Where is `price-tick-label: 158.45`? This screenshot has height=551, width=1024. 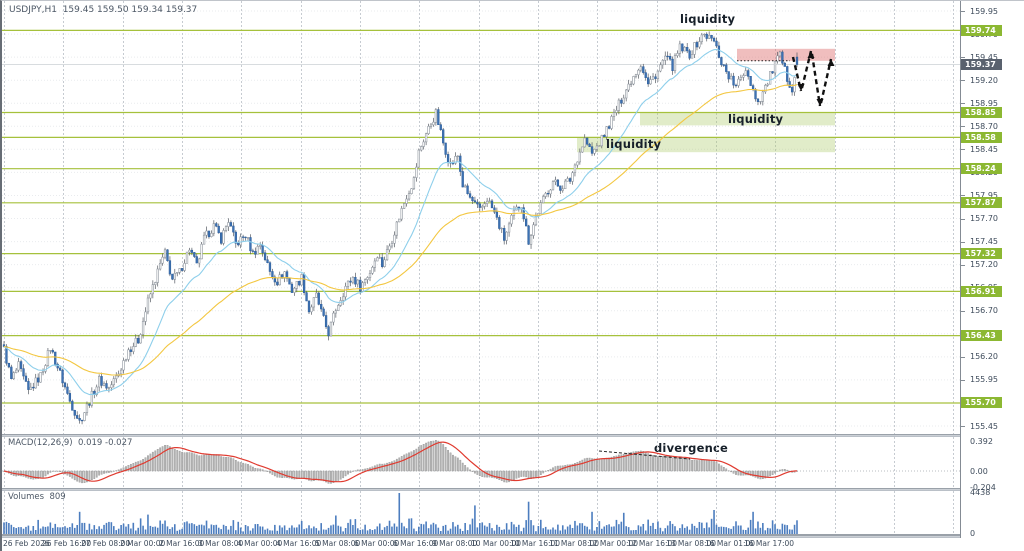
price-tick-label: 158.45 is located at coordinates (984, 149).